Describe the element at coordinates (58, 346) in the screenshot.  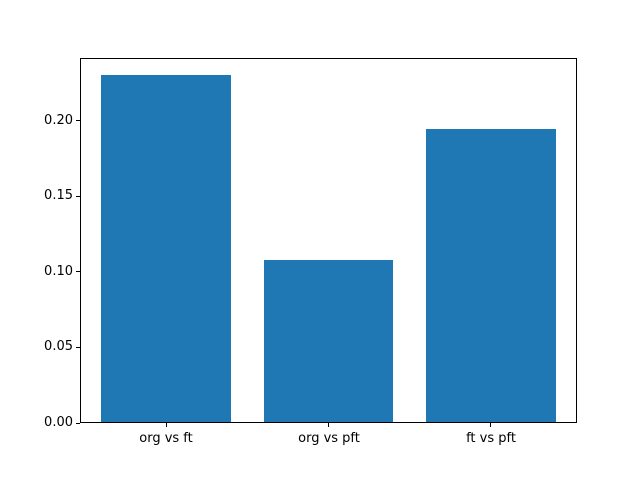
I see `y-tick-label: 0.05` at that location.